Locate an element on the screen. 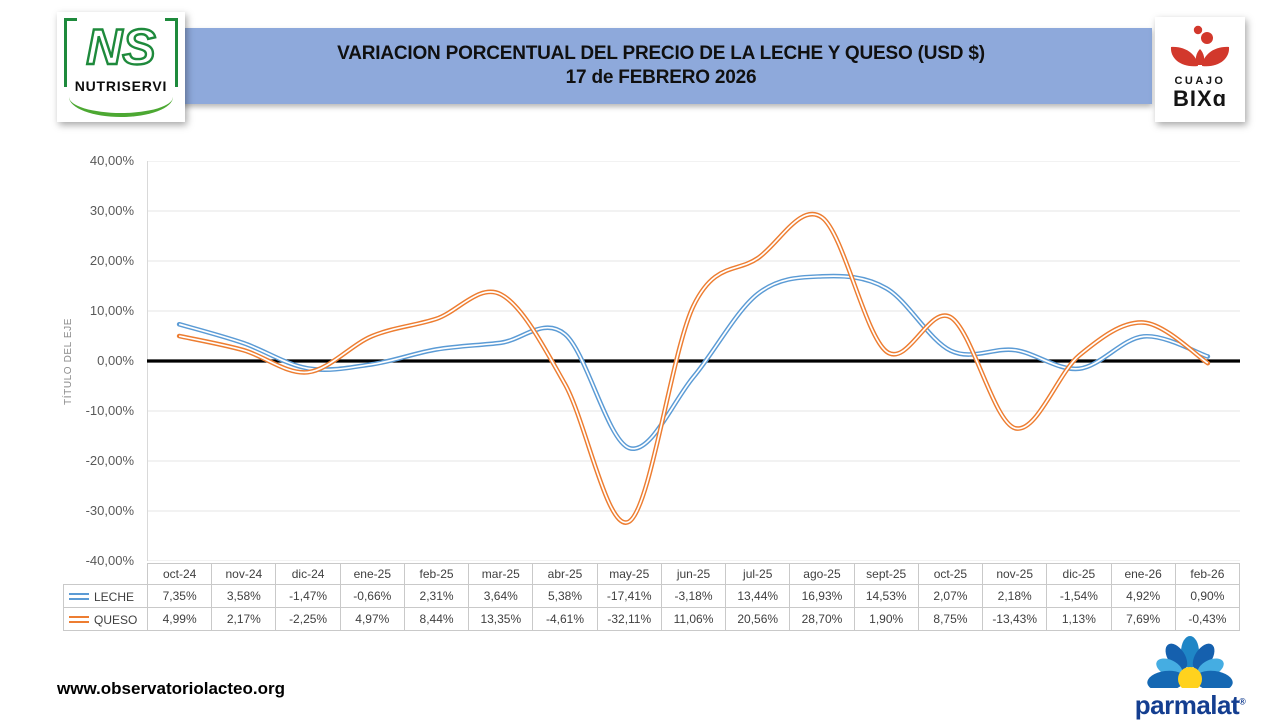  month-header: sept-25 is located at coordinates (886, 574).